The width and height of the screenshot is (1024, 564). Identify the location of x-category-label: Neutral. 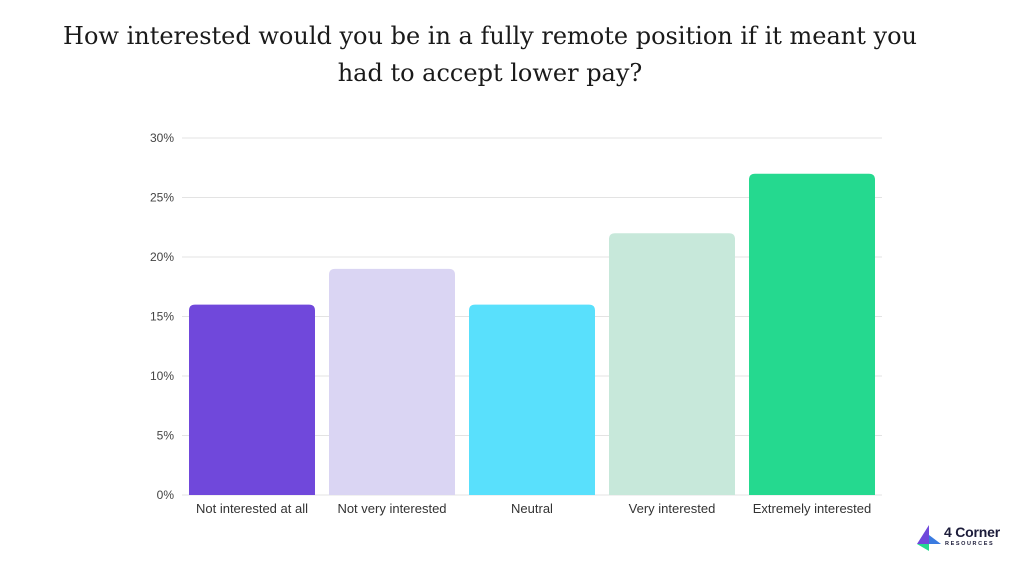
(532, 508).